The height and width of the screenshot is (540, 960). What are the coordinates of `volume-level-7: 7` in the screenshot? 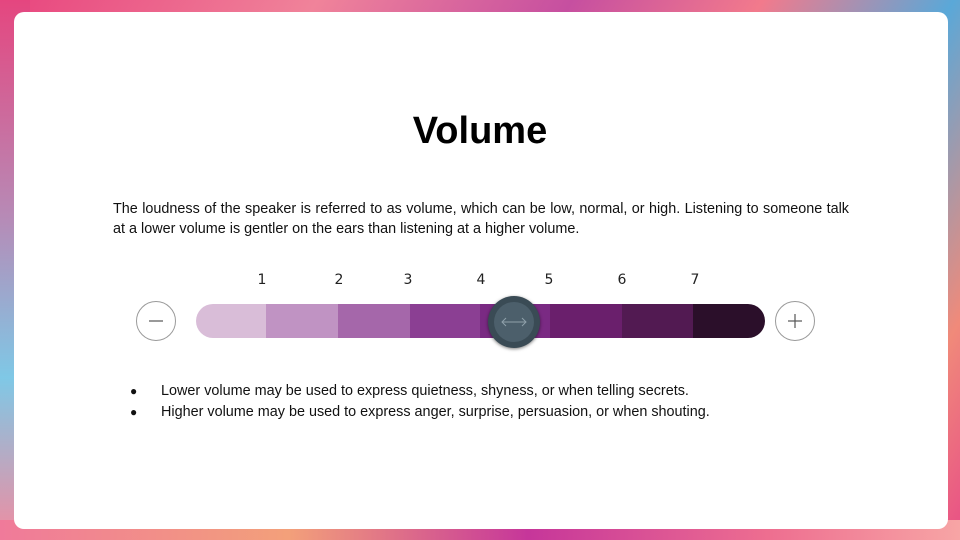 It's located at (695, 280).